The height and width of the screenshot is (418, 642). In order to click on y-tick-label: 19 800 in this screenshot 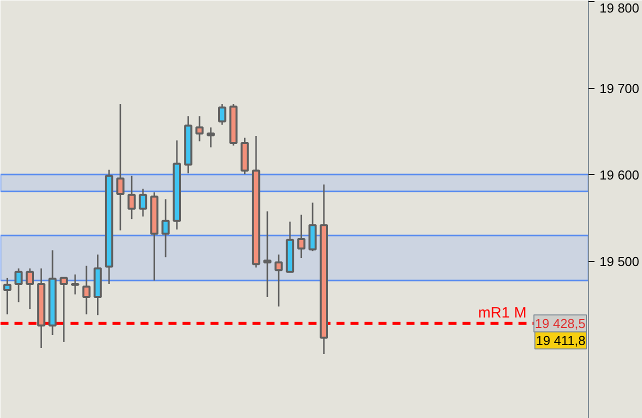, I will do `click(620, 8)`.